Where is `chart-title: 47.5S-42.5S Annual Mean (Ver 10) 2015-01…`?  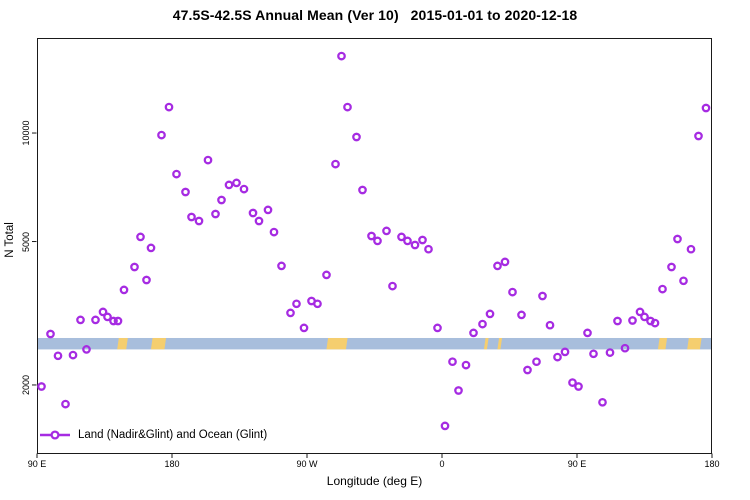
chart-title: 47.5S-42.5S Annual Mean (Ver 10) 2015-01… is located at coordinates (375, 15).